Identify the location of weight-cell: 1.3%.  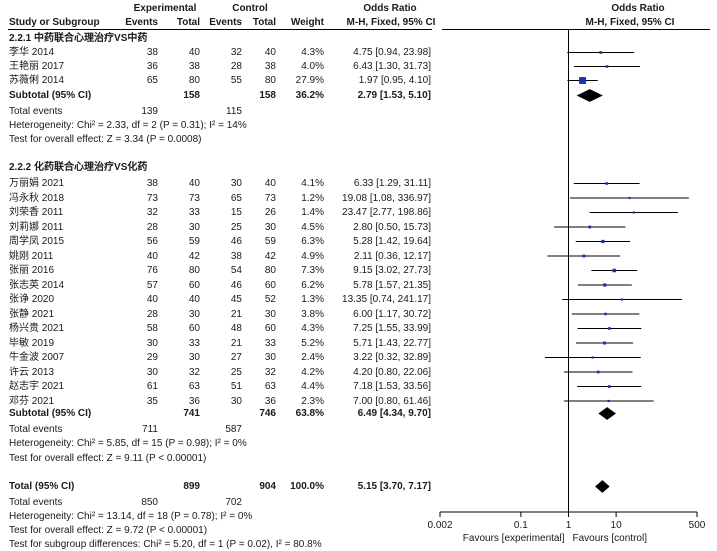
(312, 299).